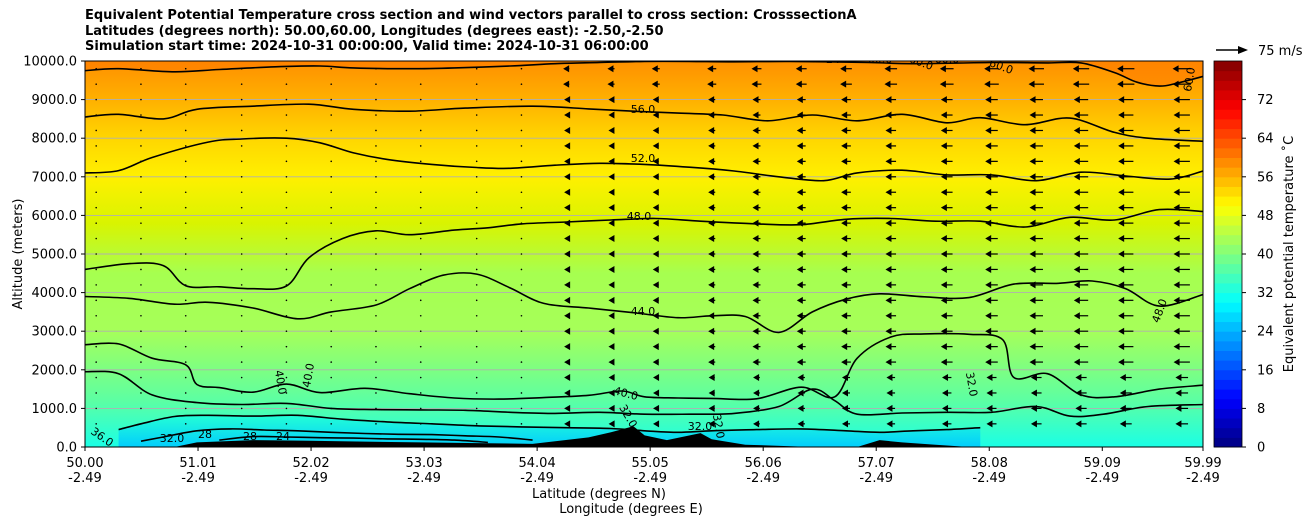 This screenshot has height=526, width=1308. Describe the element at coordinates (55, 100) in the screenshot. I see `y-tick-label: 9000.0` at that location.